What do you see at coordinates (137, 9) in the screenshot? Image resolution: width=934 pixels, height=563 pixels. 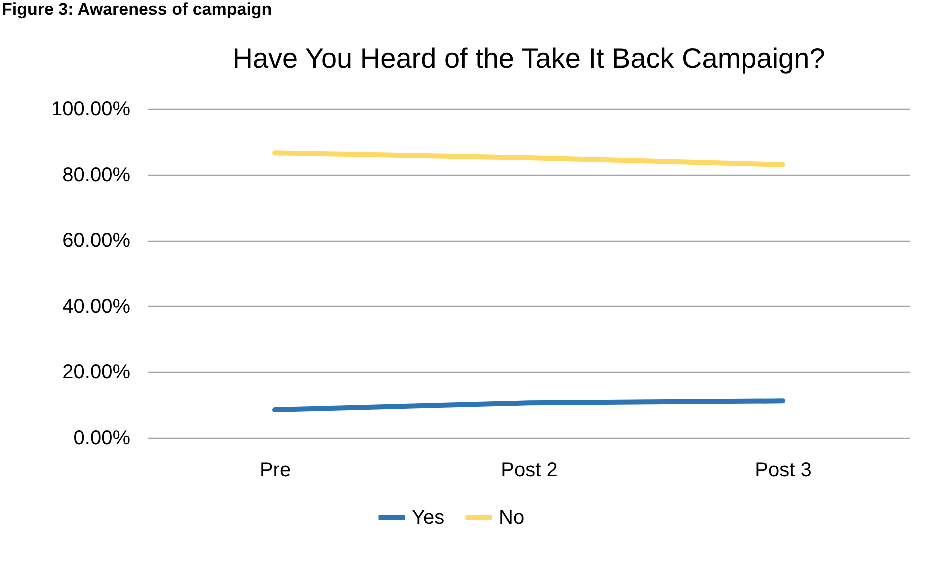 I see `caption: Figure 3: Awareness of campaign` at bounding box center [137, 9].